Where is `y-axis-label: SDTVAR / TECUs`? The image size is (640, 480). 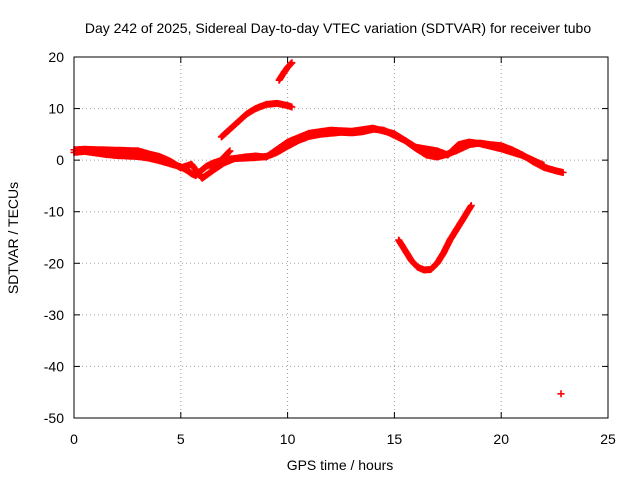 y-axis-label: SDTVAR / TECUs is located at coordinates (13, 238).